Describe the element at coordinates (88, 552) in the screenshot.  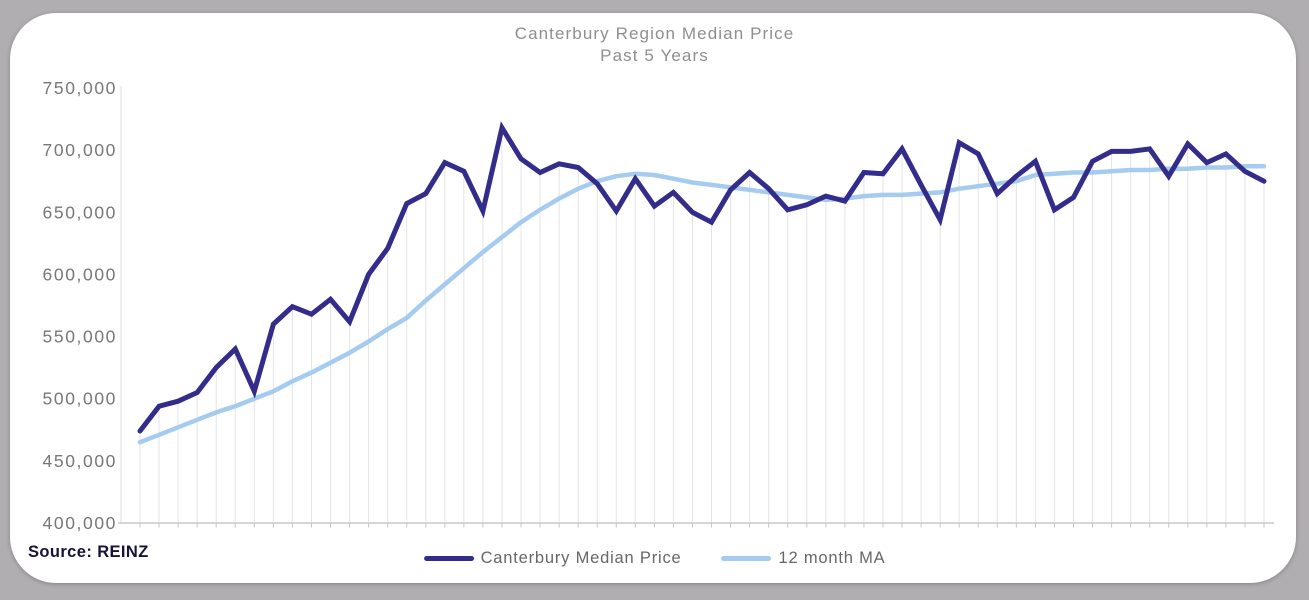
I see `source-note: Source: REINZ` at that location.